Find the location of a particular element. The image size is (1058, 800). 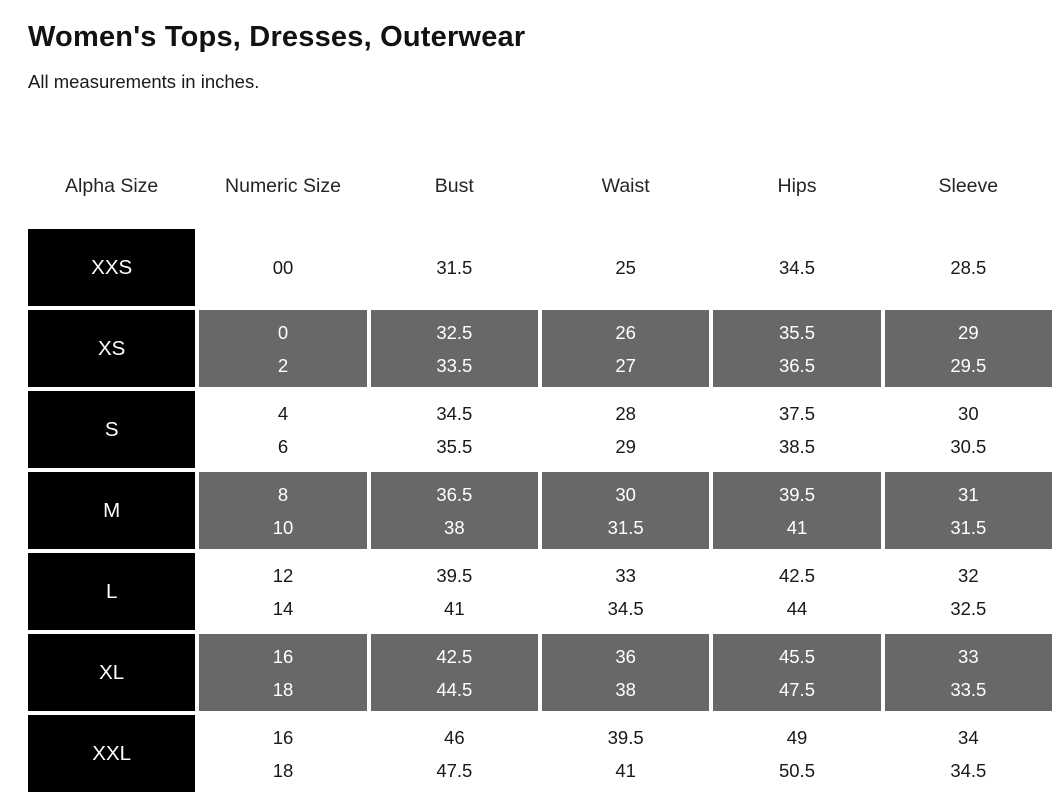

measurement-value: 6 is located at coordinates (283, 446).